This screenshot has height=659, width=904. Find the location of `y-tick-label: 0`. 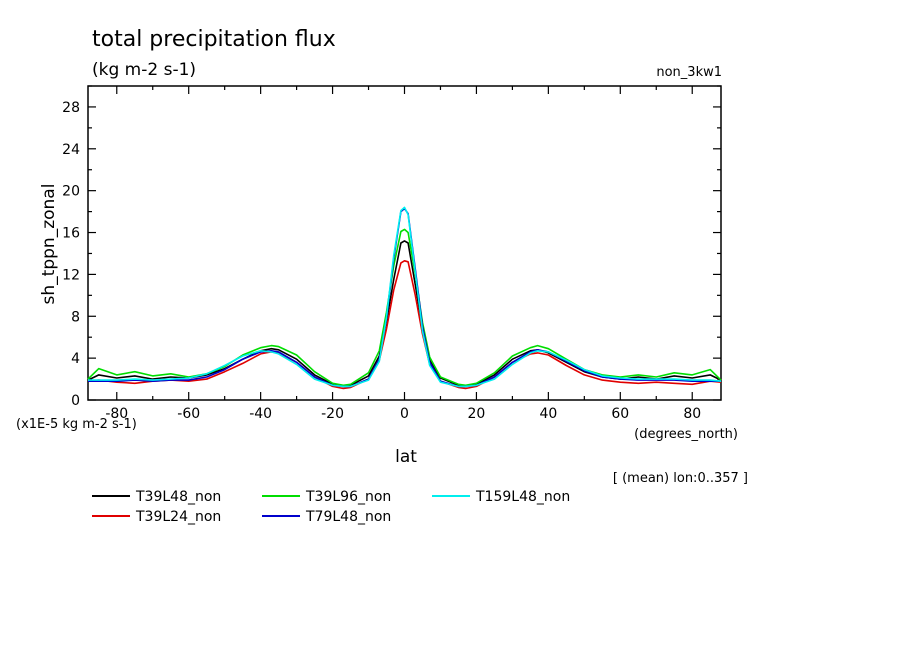

y-tick-label: 0 is located at coordinates (75, 401).